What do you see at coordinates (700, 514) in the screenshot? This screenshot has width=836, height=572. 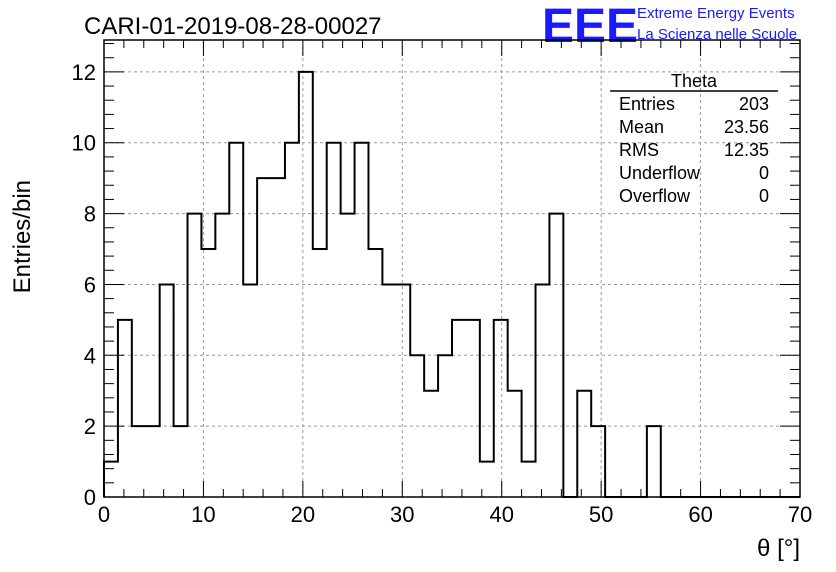 I see `x-tick-label: 60` at bounding box center [700, 514].